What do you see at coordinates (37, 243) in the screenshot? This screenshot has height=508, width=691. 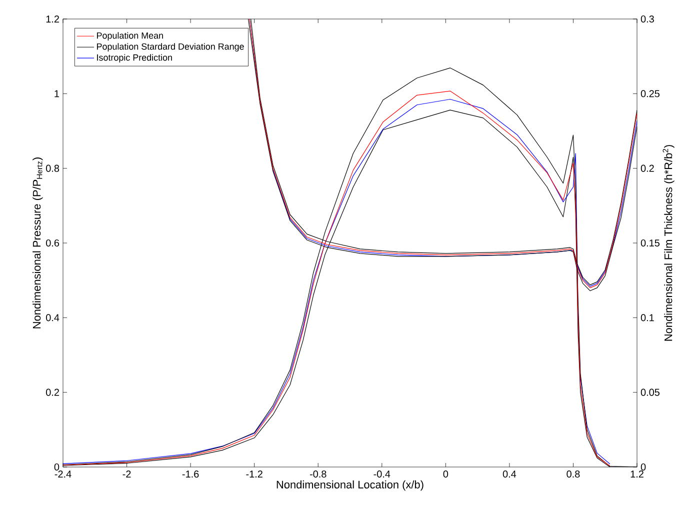 I see `y-axis-title: Nondimensional Pressure (P/P$_{Hertz}$)` at bounding box center [37, 243].